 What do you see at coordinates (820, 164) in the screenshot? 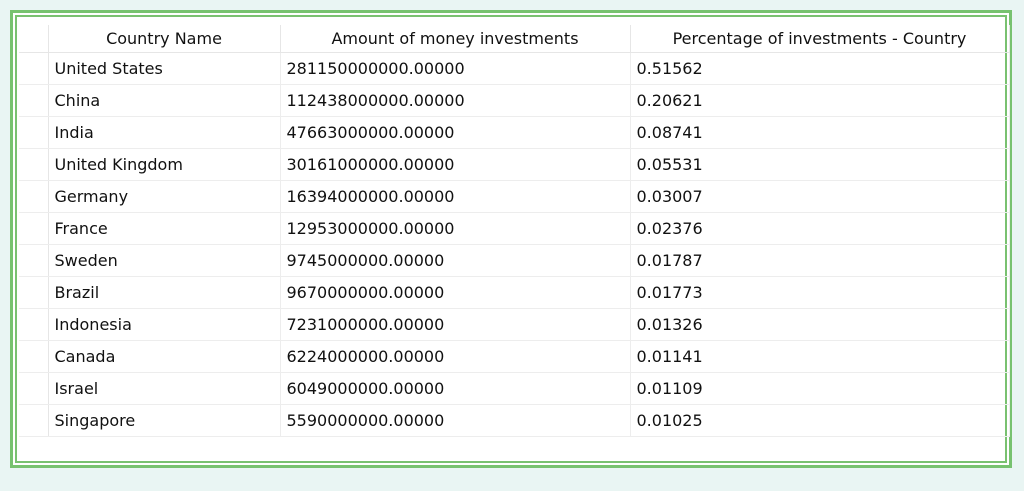
I see `percentage-cell: 0.05531` at bounding box center [820, 164].